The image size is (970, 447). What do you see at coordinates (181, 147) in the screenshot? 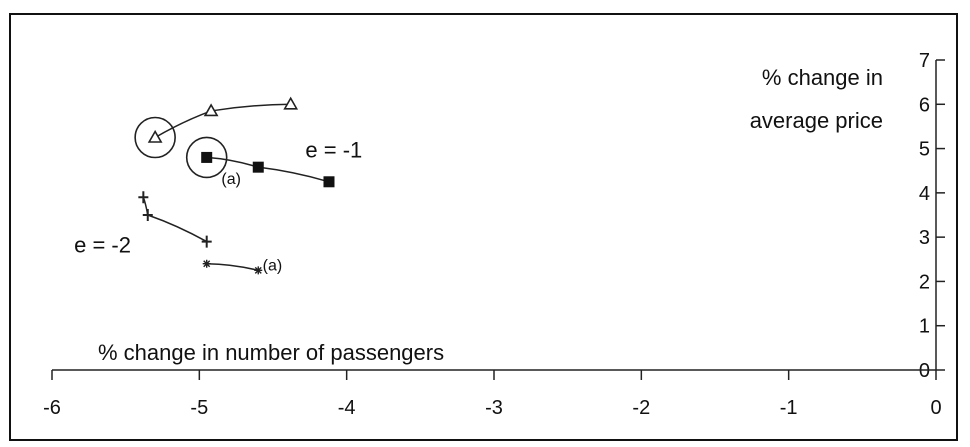
I see `highlight-circles` at bounding box center [181, 147].